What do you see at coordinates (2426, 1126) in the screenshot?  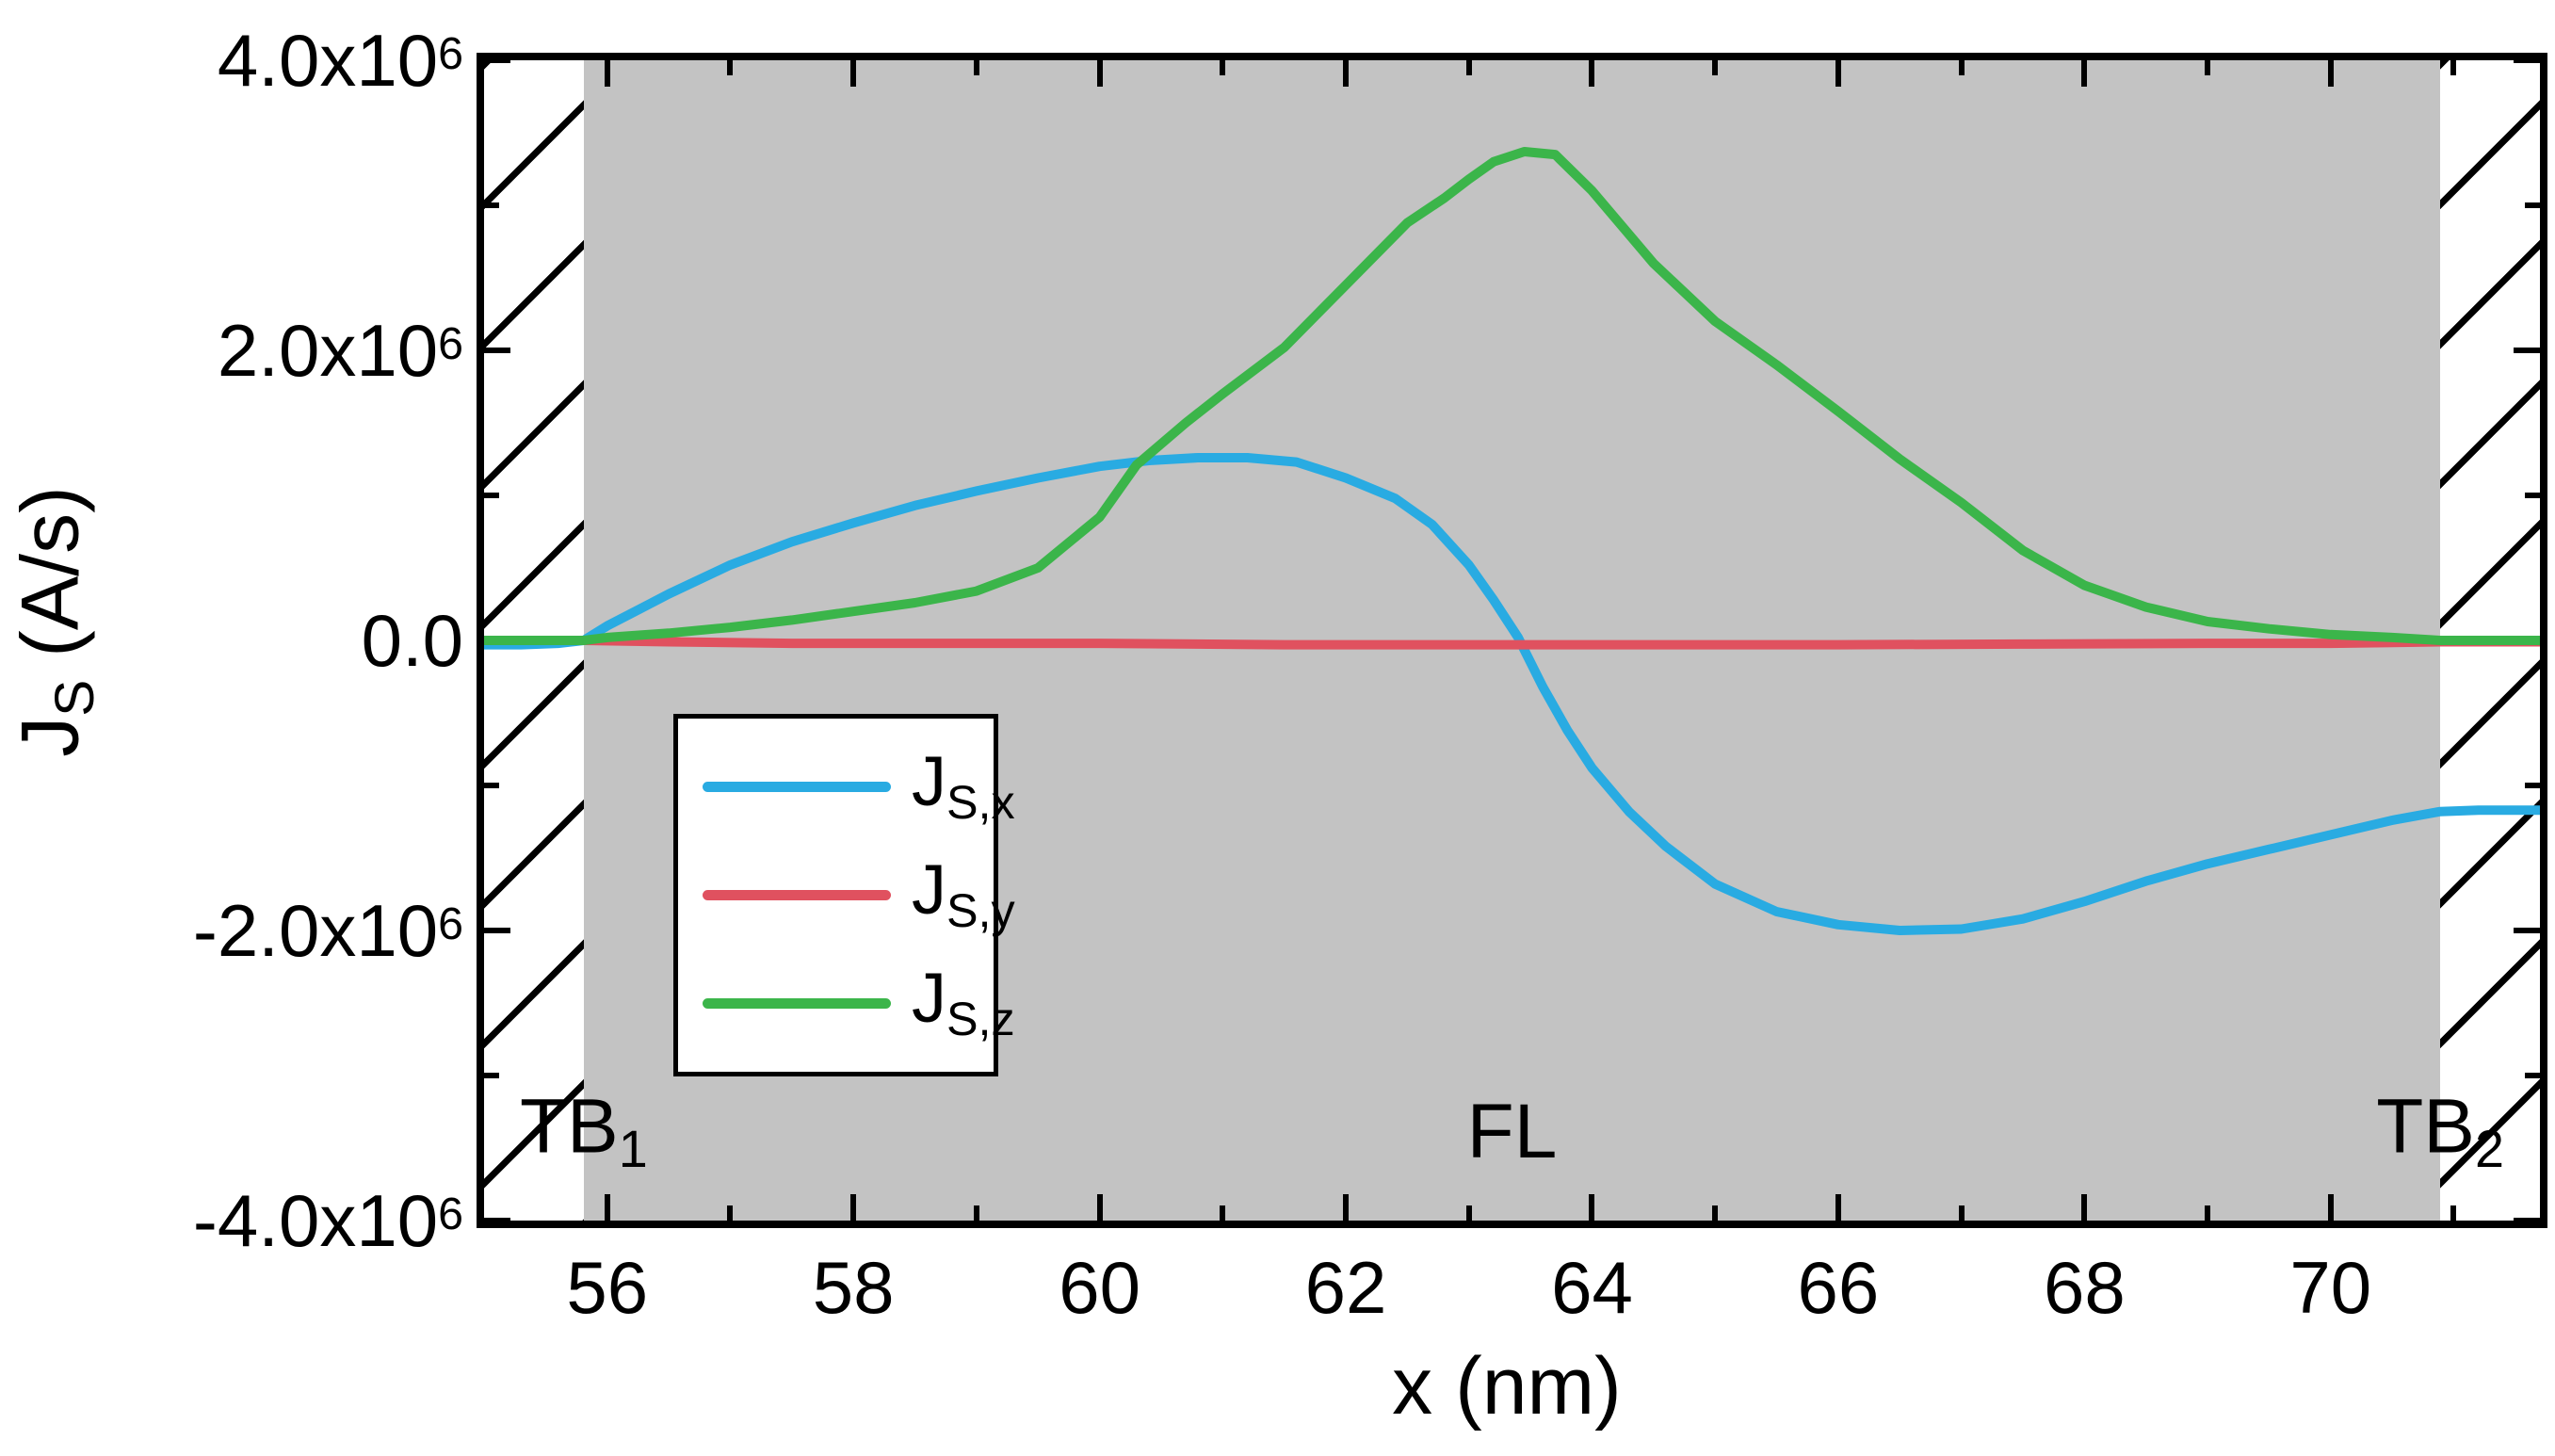 I see `tb2-text: TB` at bounding box center [2426, 1126].